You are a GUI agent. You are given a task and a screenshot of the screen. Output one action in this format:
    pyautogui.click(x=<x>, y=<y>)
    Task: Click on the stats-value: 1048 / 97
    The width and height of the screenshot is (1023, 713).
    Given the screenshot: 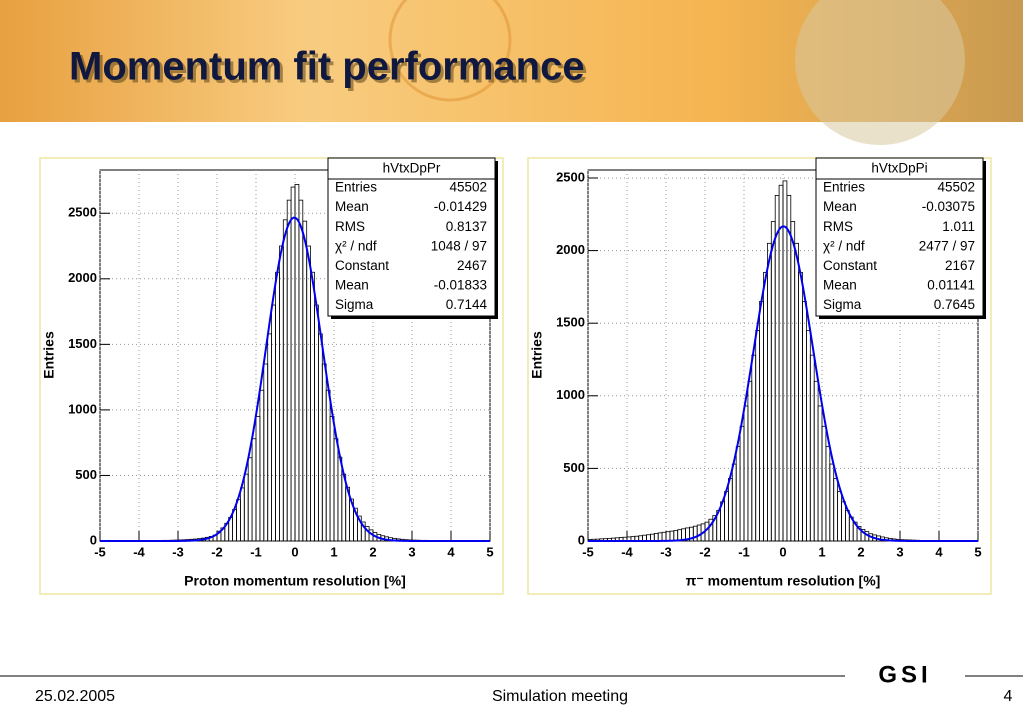 What is the action you would take?
    pyautogui.click(x=459, y=245)
    